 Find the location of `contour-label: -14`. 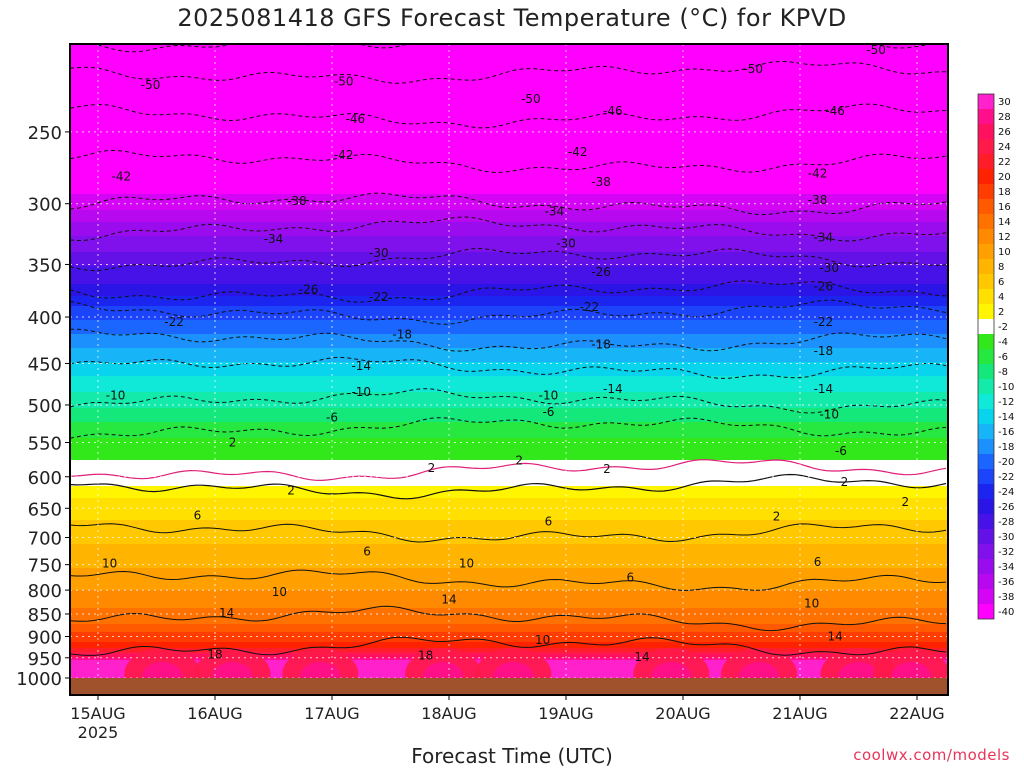

contour-label: -14 is located at coordinates (613, 389).